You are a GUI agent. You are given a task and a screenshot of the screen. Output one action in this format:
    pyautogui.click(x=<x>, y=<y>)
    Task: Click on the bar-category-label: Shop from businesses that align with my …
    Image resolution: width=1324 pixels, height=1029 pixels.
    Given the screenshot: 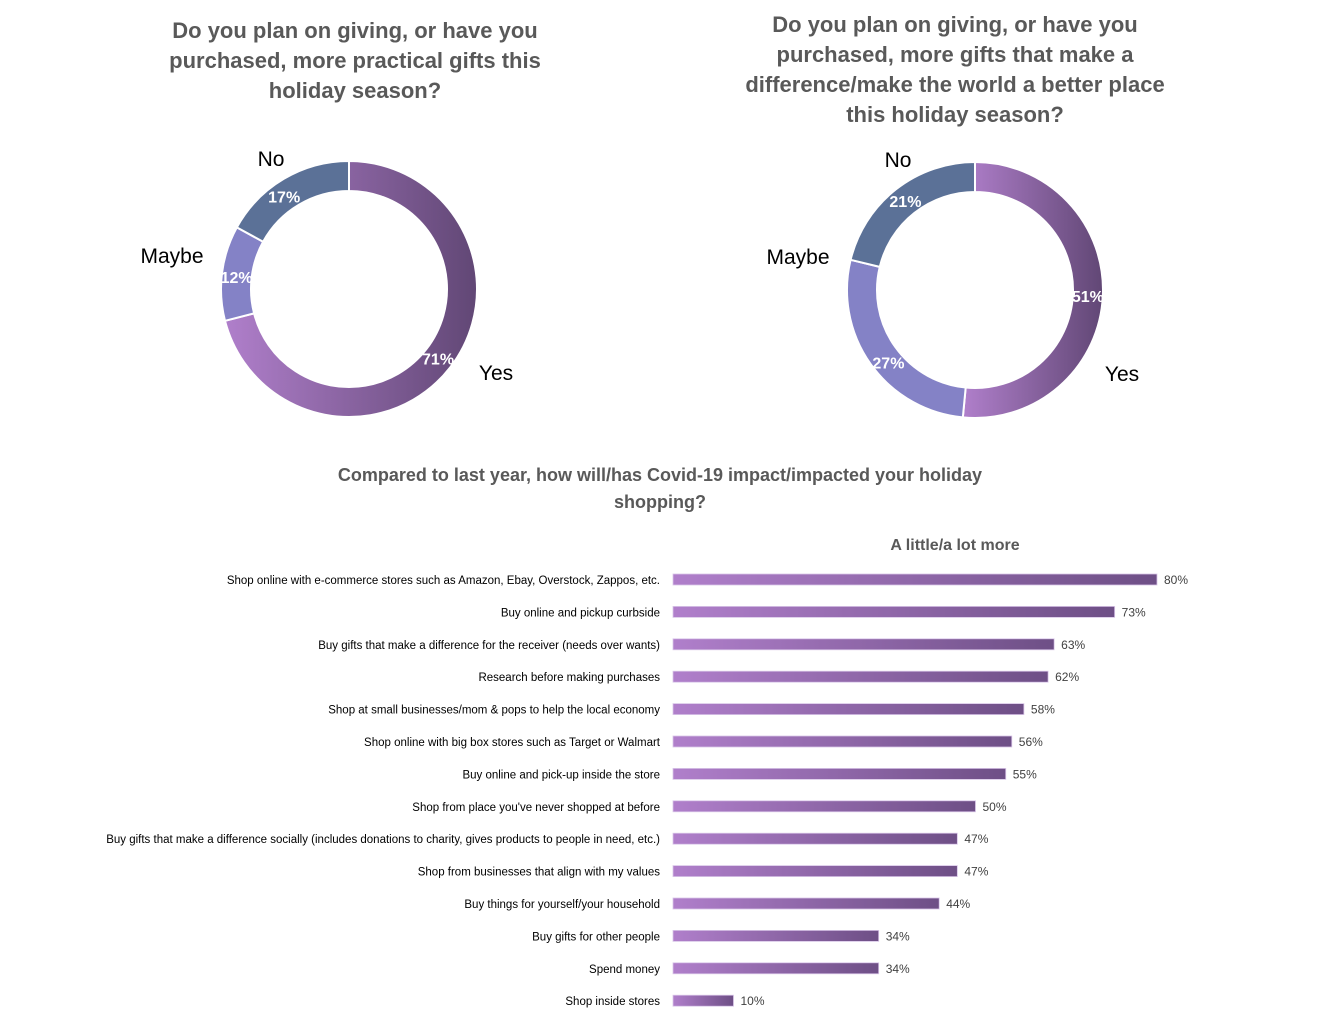 What is the action you would take?
    pyautogui.click(x=539, y=873)
    